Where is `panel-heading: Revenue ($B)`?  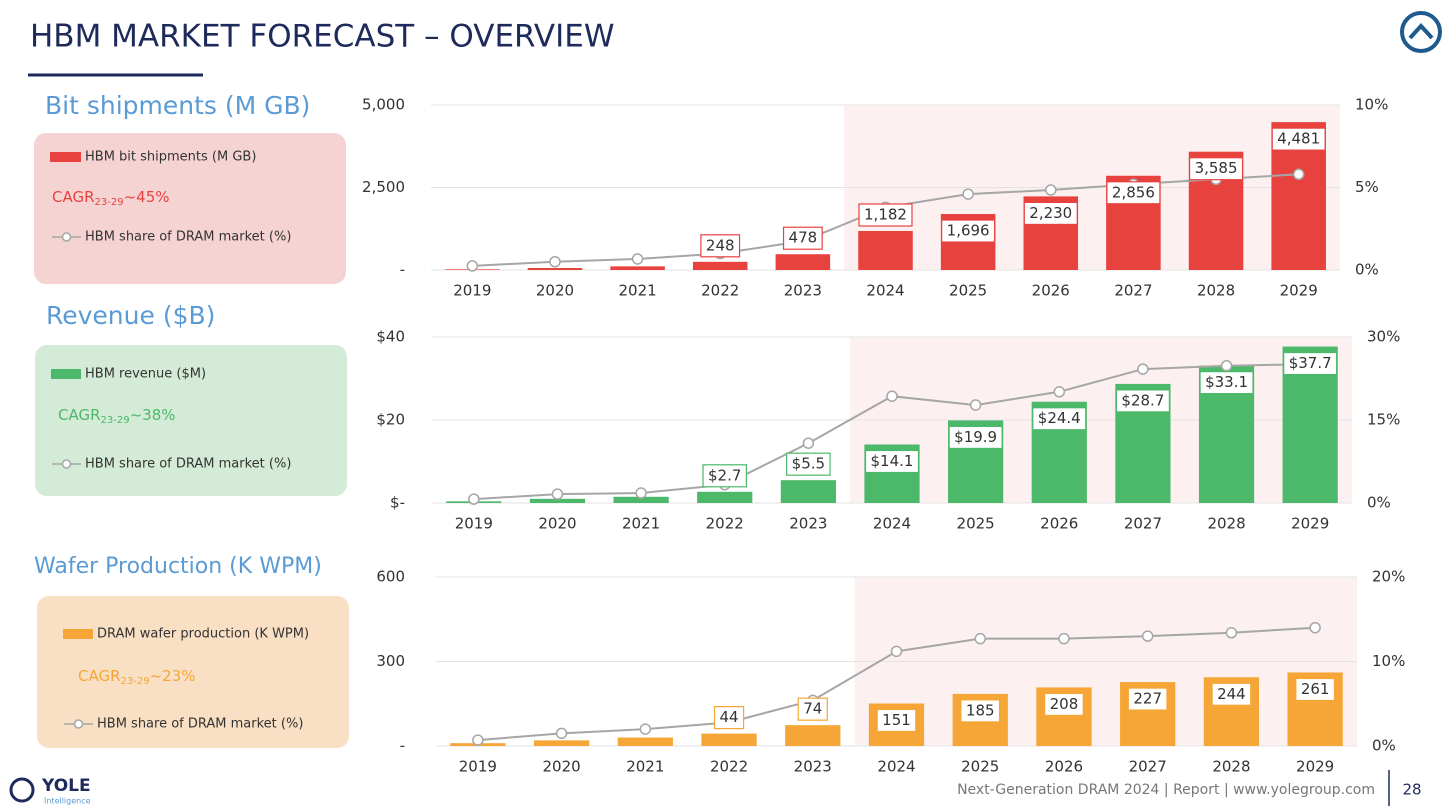 panel-heading: Revenue ($B) is located at coordinates (130, 315).